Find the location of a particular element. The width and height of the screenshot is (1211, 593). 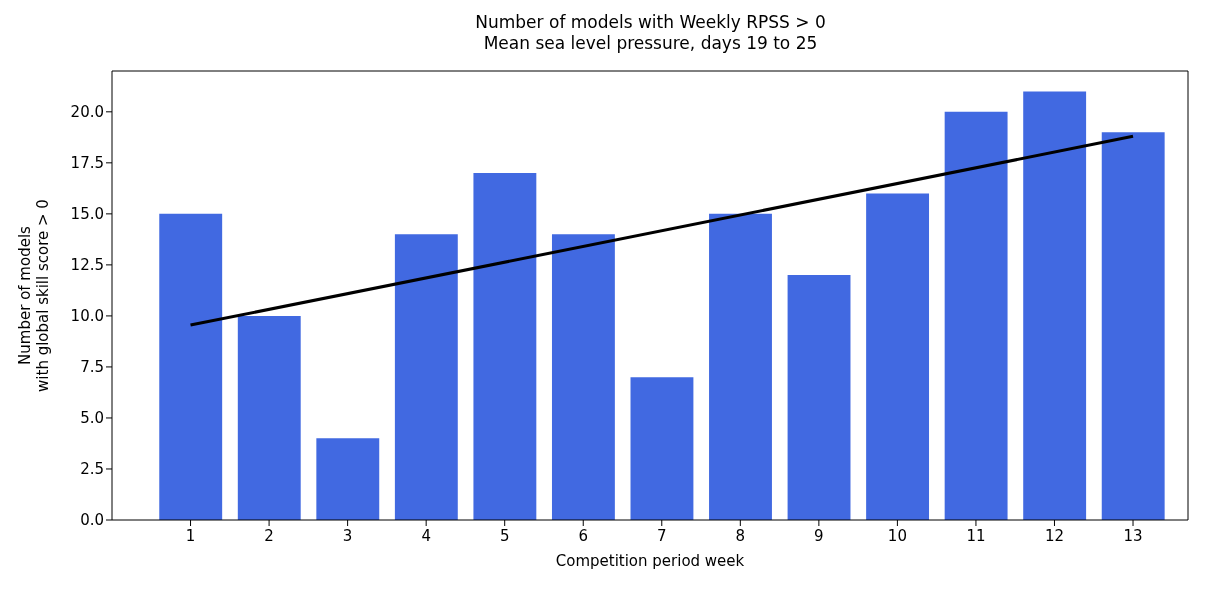

y-axis-title: Number of models with global skill score > 0 is located at coordinates (34, 295).